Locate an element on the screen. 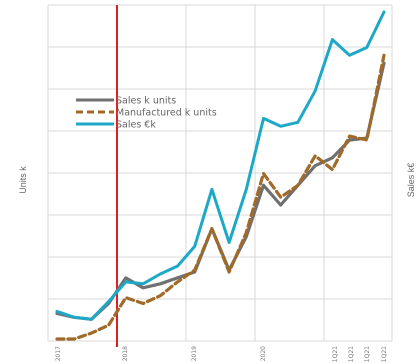  legend-label-1: Sales k units is located at coordinates (146, 101).